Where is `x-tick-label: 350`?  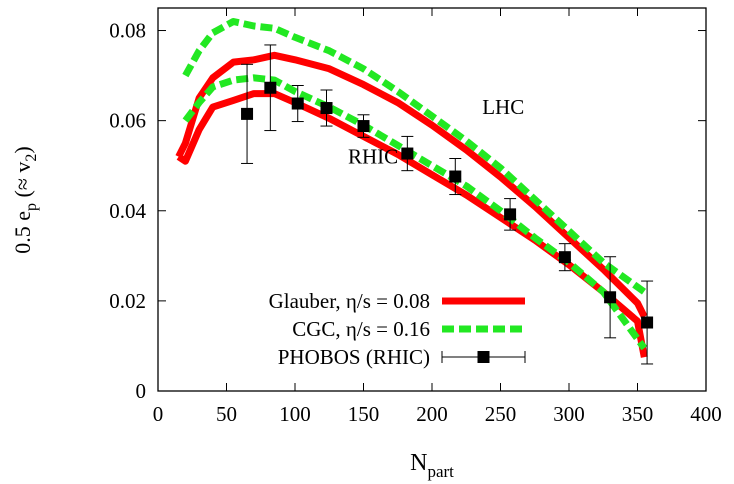
x-tick-label: 350 is located at coordinates (638, 414).